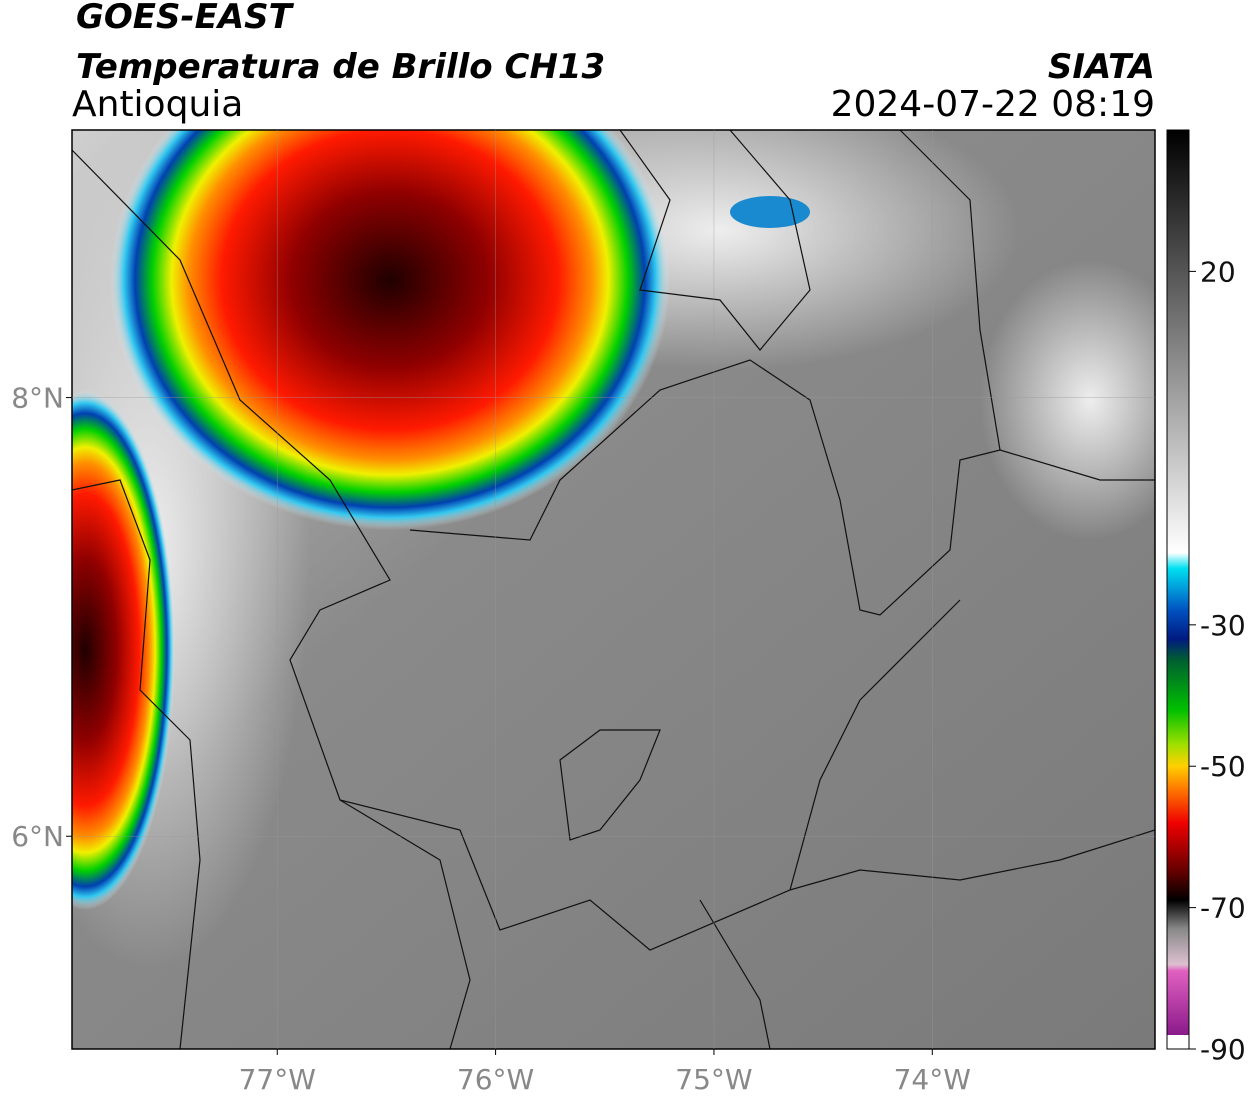 Image resolution: width=1252 pixels, height=1099 pixels. What do you see at coordinates (713, 1079) in the screenshot?
I see `x-tick-label: 75°W` at bounding box center [713, 1079].